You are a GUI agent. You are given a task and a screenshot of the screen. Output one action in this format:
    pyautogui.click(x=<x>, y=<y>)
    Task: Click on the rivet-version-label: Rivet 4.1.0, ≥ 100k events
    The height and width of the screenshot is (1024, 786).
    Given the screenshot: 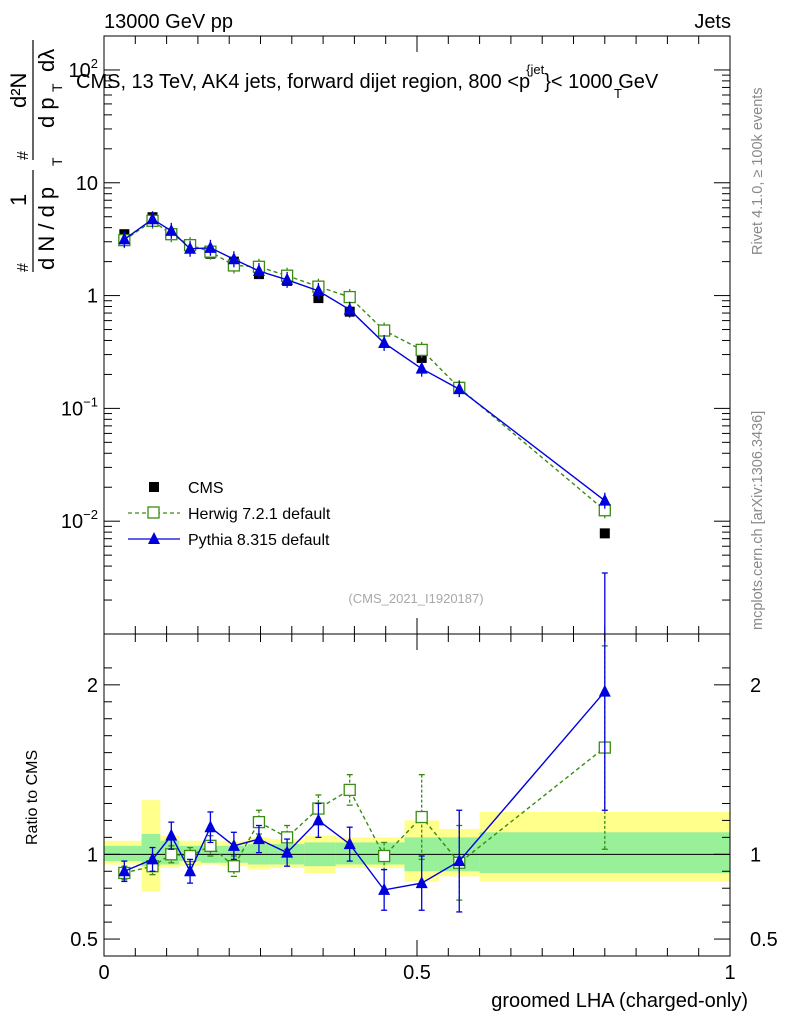 What is the action you would take?
    pyautogui.click(x=758, y=171)
    